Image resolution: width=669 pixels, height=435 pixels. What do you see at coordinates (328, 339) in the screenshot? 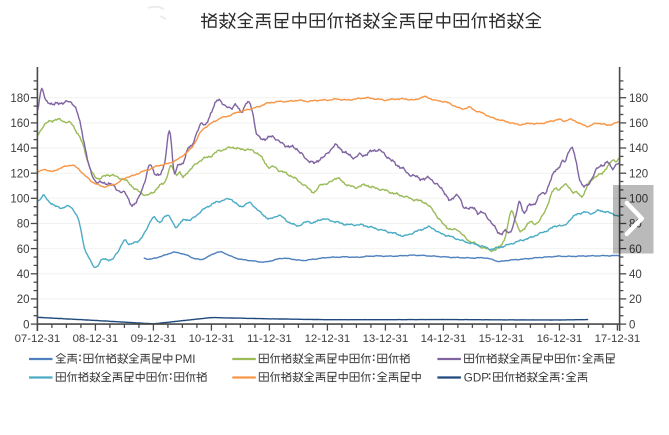
I see `svg-text: 12-12-31` at bounding box center [328, 339].